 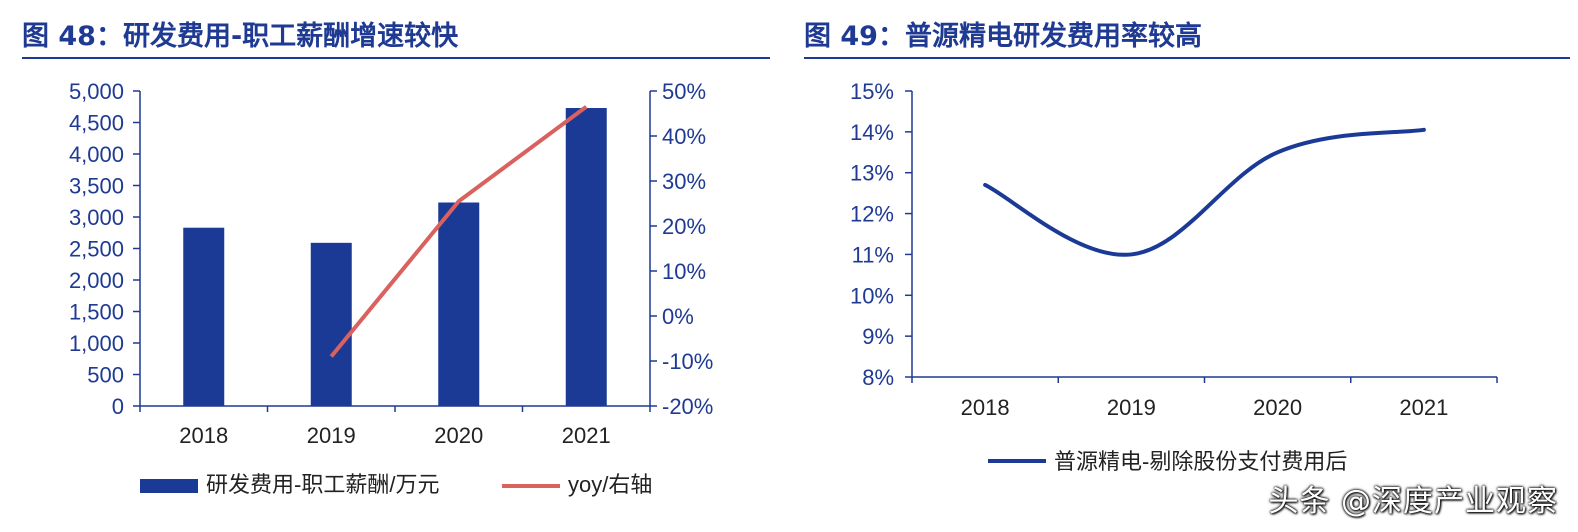 I want to click on y-tick-label-left: 0, so click(x=118, y=406).